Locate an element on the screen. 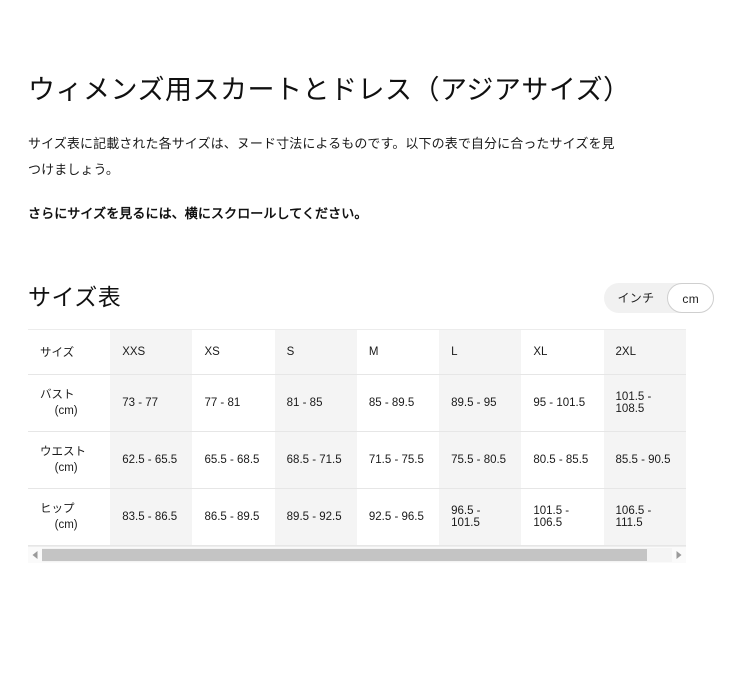 This screenshot has height=680, width=742. unit-option-inch: インチ is located at coordinates (636, 298).